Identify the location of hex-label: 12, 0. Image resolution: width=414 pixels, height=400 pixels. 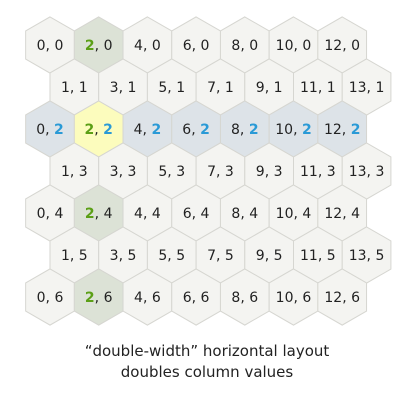
(342, 46).